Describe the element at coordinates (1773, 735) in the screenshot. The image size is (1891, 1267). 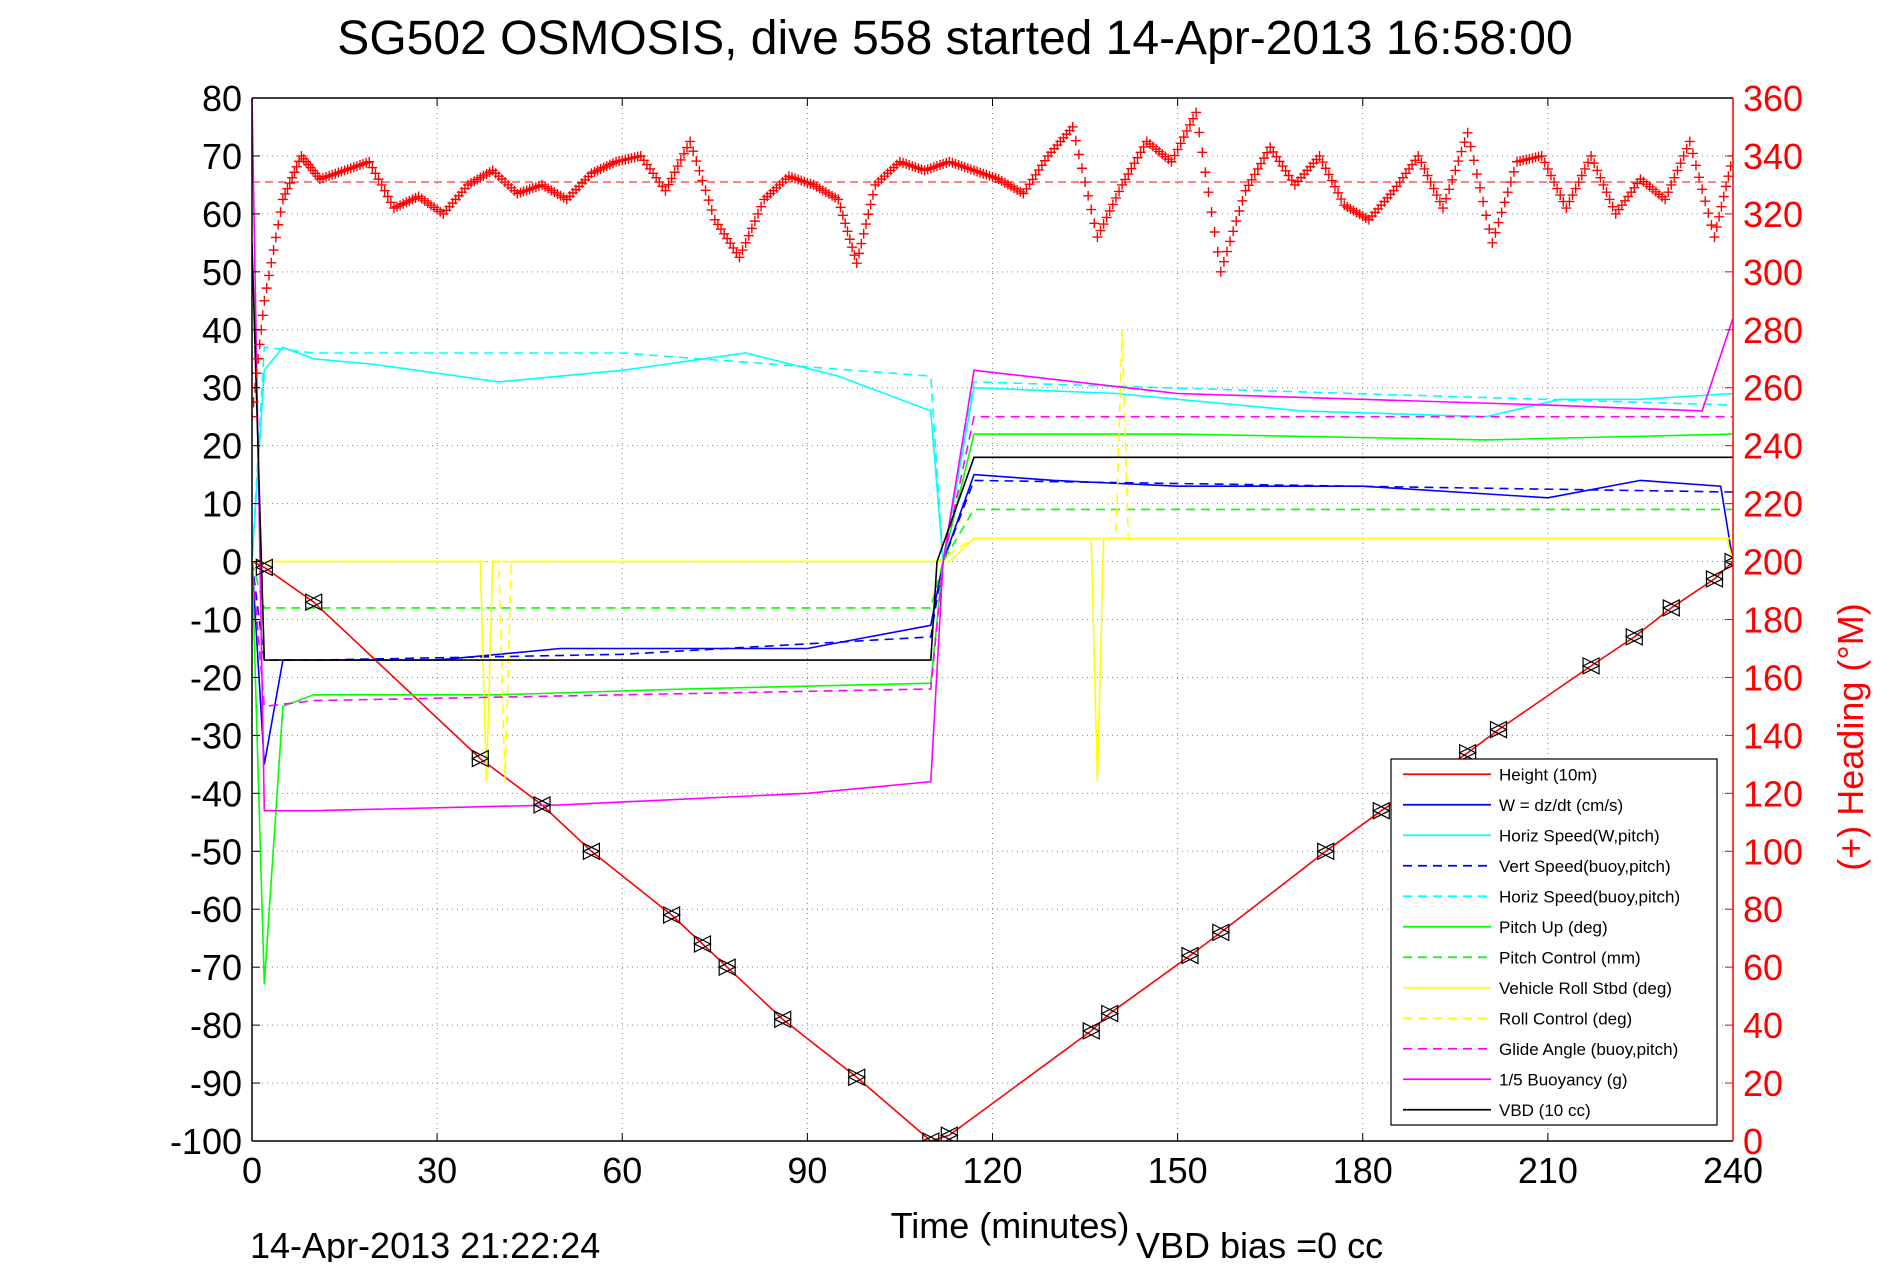
I see `y2-tick-label: 140` at that location.